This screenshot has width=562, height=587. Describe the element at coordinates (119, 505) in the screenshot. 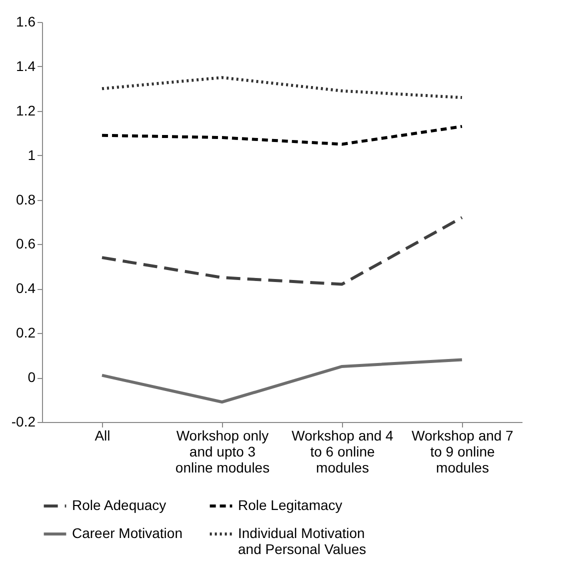

I see `legend-label: Role Adequacy` at that location.